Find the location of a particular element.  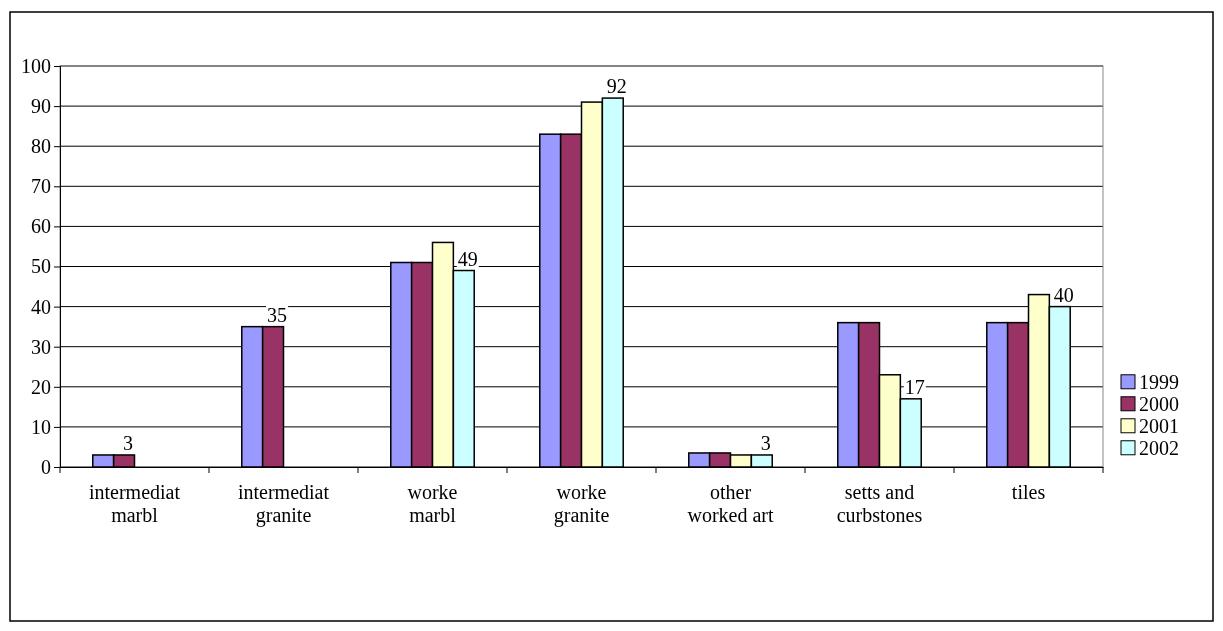

y-tick-label: 60 is located at coordinates (41, 226).